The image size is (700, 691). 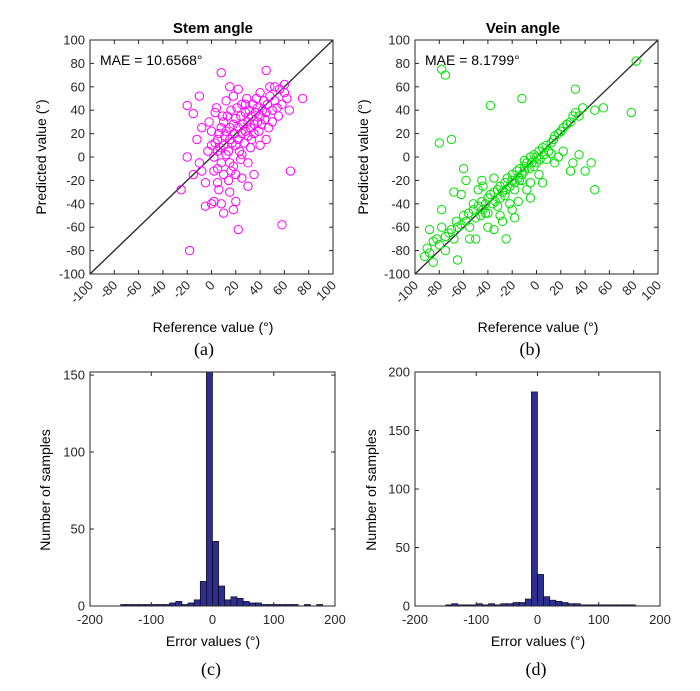 I want to click on panel-c-ylabel: Number of samples, so click(x=45, y=489).